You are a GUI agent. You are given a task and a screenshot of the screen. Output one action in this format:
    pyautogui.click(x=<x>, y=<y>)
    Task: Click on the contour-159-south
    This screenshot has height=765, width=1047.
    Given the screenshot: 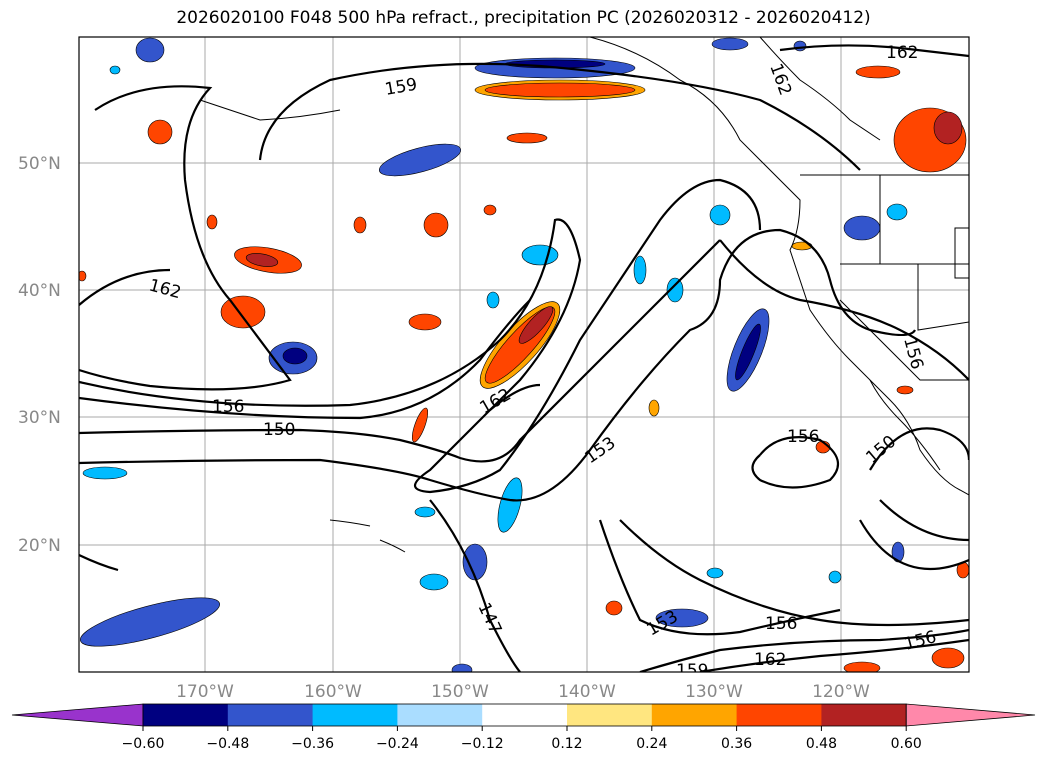 What is the action you would take?
    pyautogui.click(x=804, y=650)
    